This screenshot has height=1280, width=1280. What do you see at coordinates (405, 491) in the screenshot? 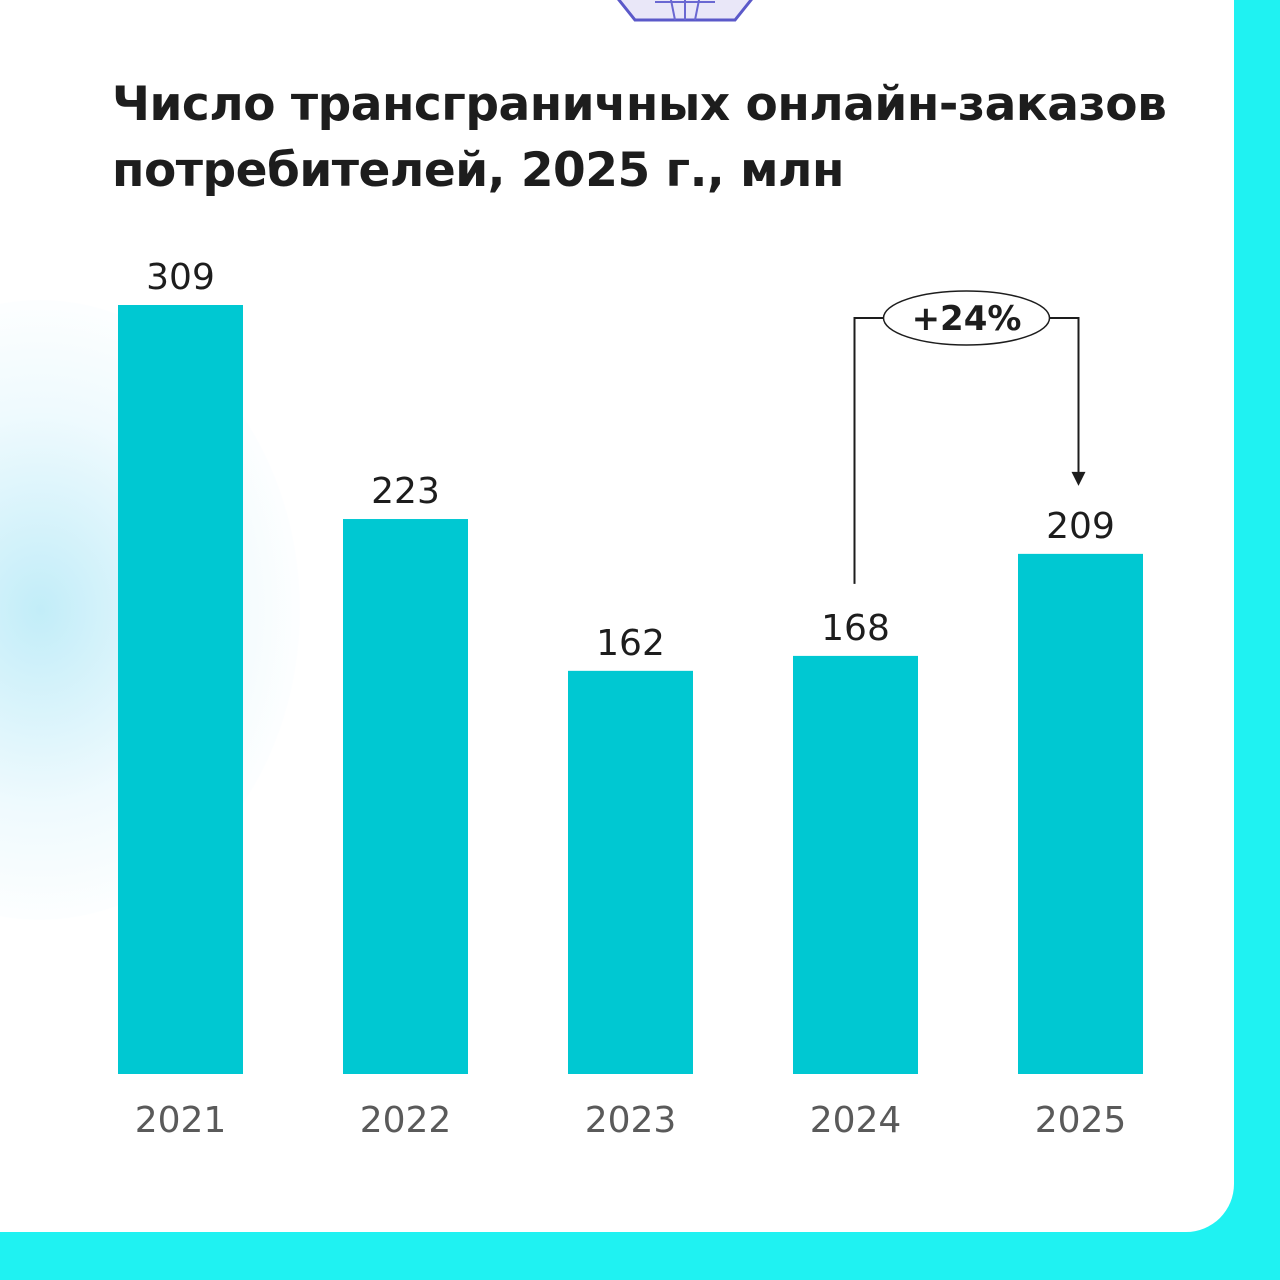
I see `data-label-2022: 223` at bounding box center [405, 491].